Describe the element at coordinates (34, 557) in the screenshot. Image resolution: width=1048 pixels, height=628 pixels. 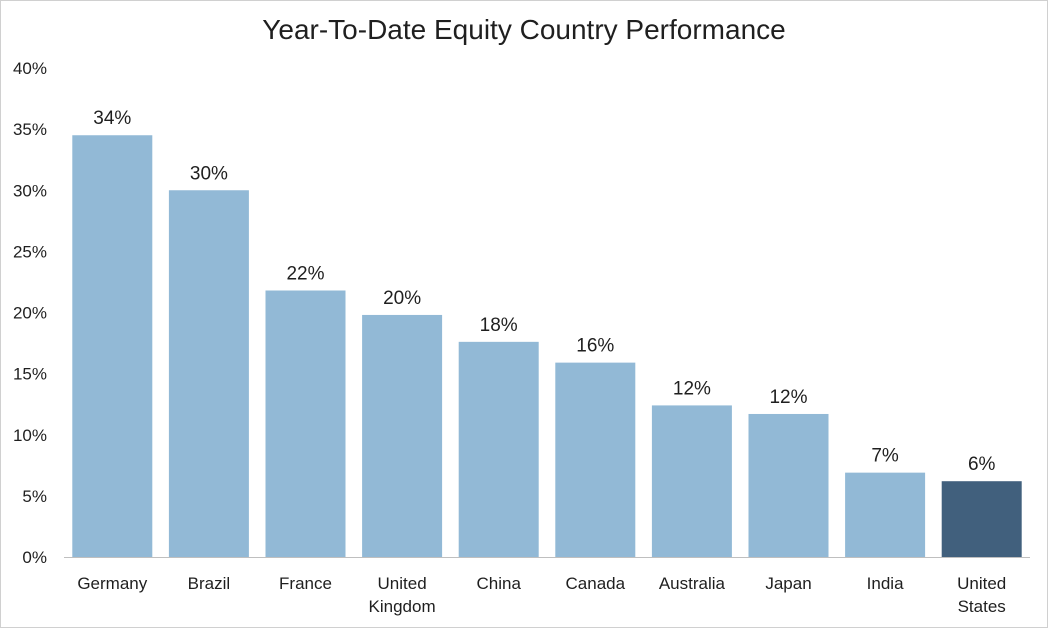
I see `y-tick-label: 0%` at that location.